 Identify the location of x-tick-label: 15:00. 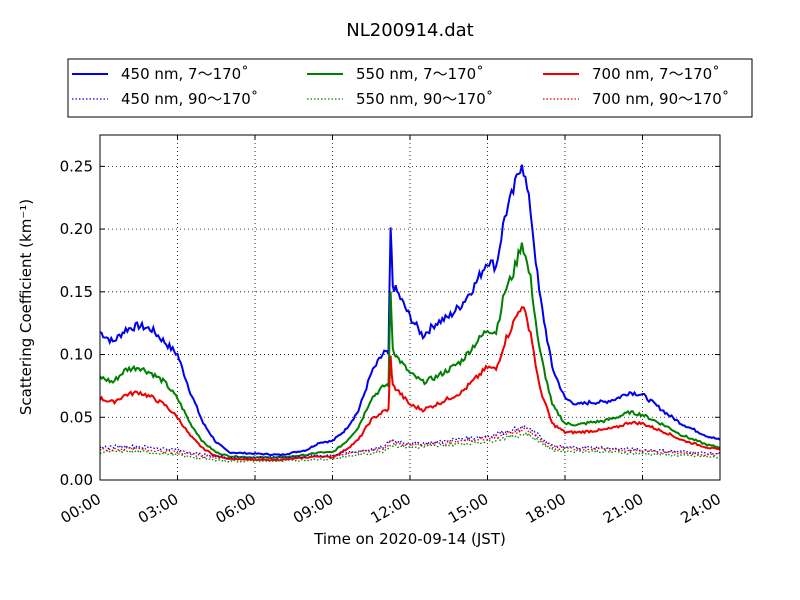
(468, 508).